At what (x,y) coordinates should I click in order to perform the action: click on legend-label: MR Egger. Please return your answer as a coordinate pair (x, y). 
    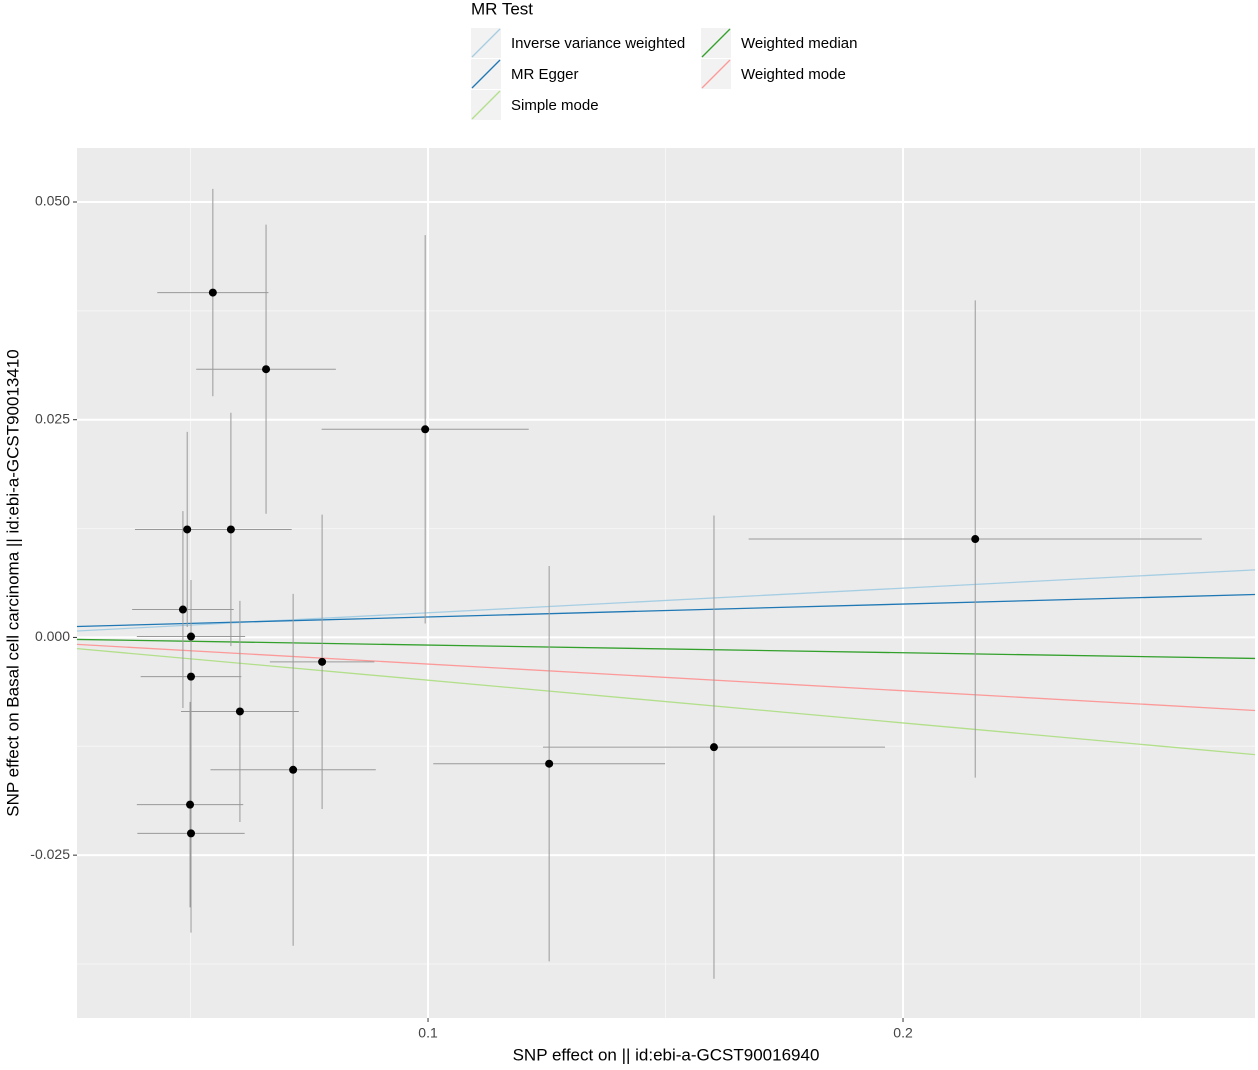
    Looking at the image, I should click on (545, 74).